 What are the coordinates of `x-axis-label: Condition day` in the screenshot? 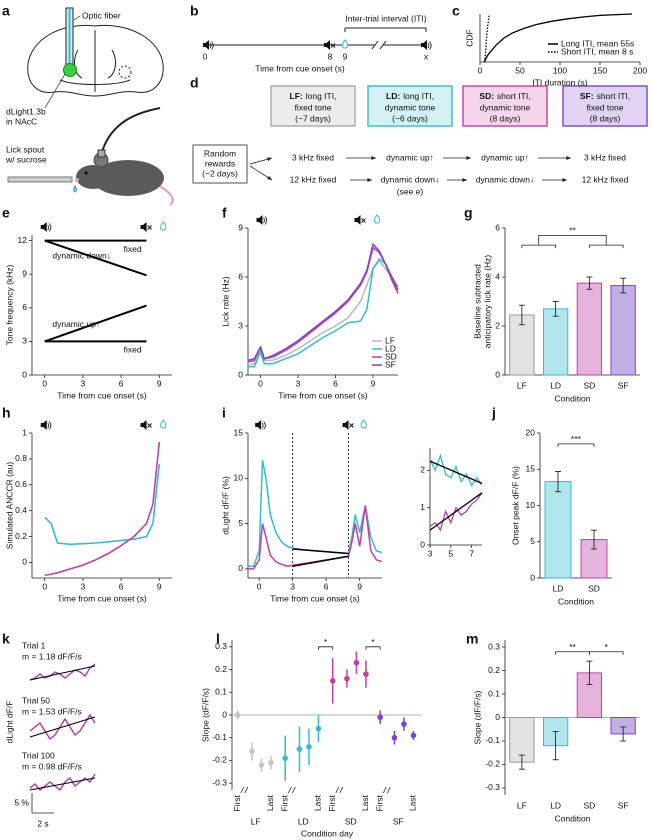 It's located at (327, 833).